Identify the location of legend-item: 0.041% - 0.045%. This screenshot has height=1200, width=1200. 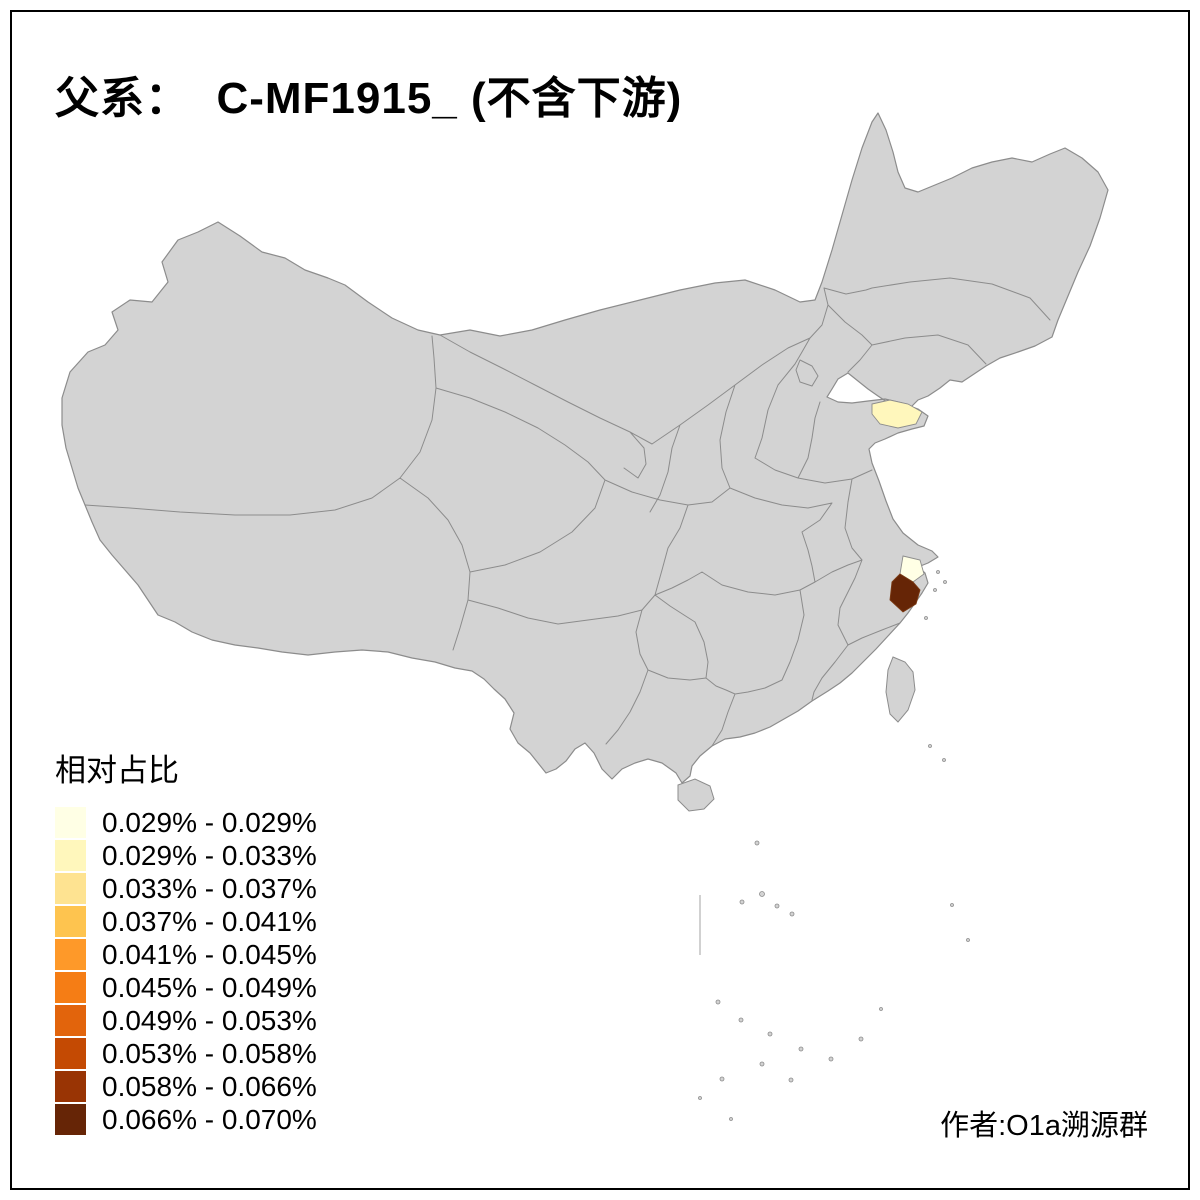
(186, 954).